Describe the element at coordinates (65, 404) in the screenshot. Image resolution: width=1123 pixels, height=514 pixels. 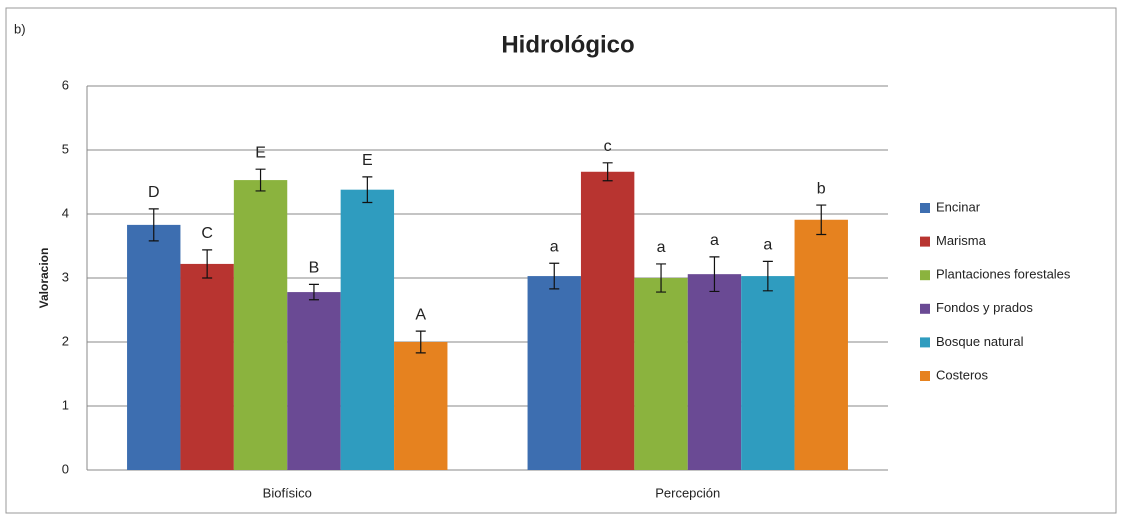
I see `y-tick-label: 1` at that location.